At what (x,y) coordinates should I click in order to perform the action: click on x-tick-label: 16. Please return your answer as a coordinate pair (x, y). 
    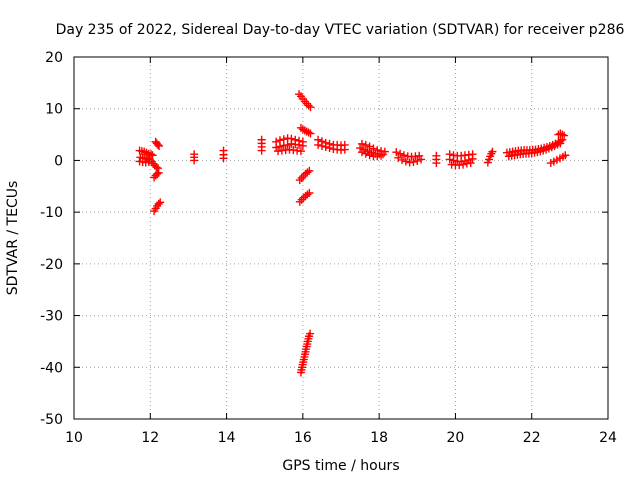
    Looking at the image, I should click on (303, 438).